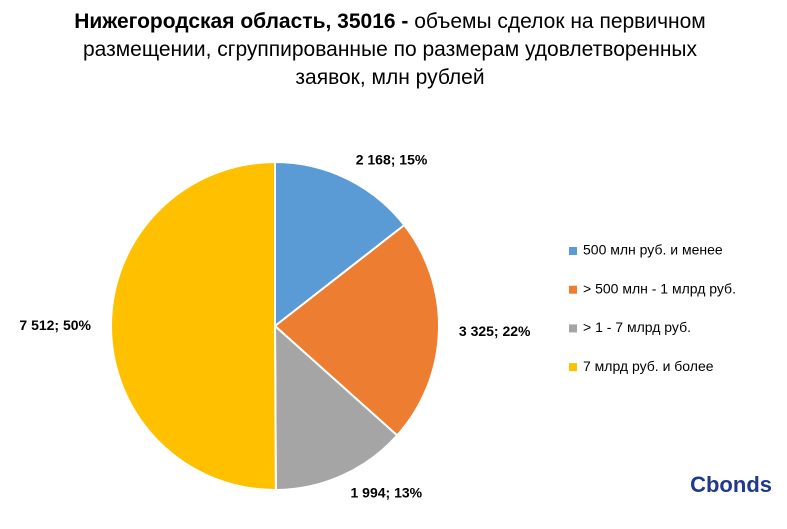 Image resolution: width=787 pixels, height=529 pixels. I want to click on title-bold: Нижегородская область, 35016 -, so click(241, 21).